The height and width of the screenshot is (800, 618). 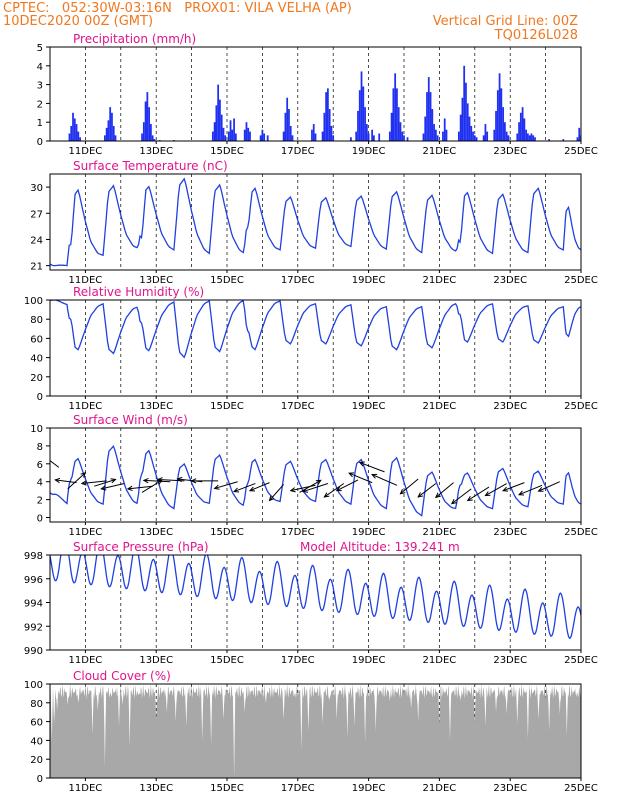 What do you see at coordinates (40, 501) in the screenshot?
I see `y-tick-label: 2` at bounding box center [40, 501].